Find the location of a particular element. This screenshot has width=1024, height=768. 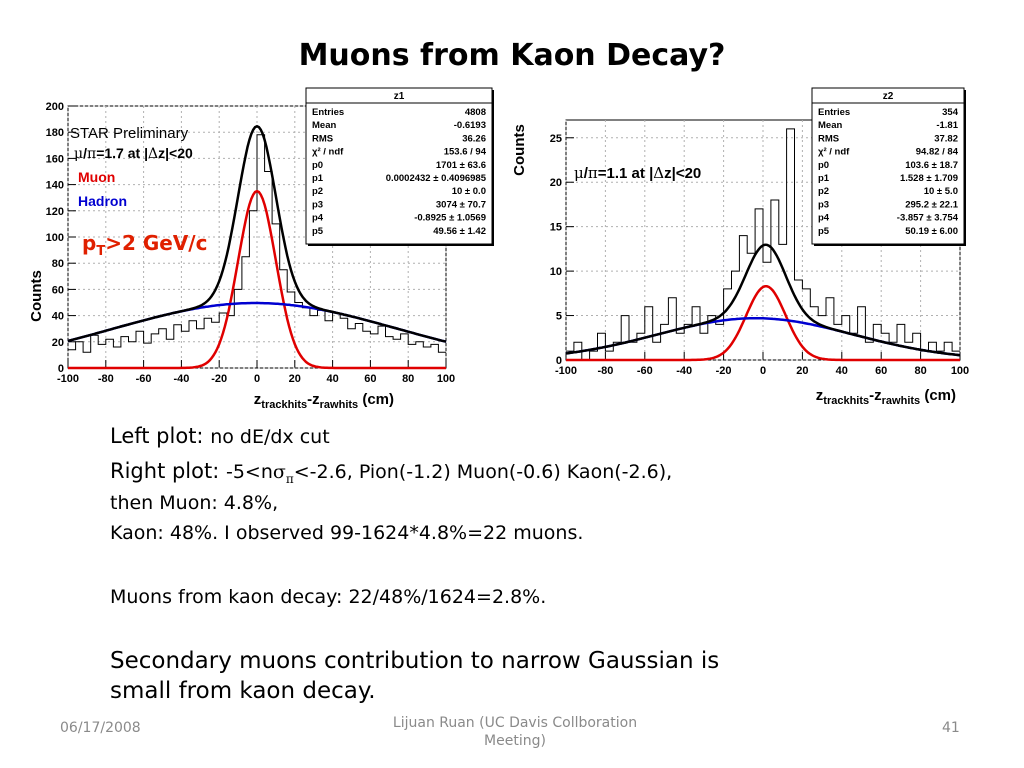

left-x-tick-label: 20 is located at coordinates (295, 379).